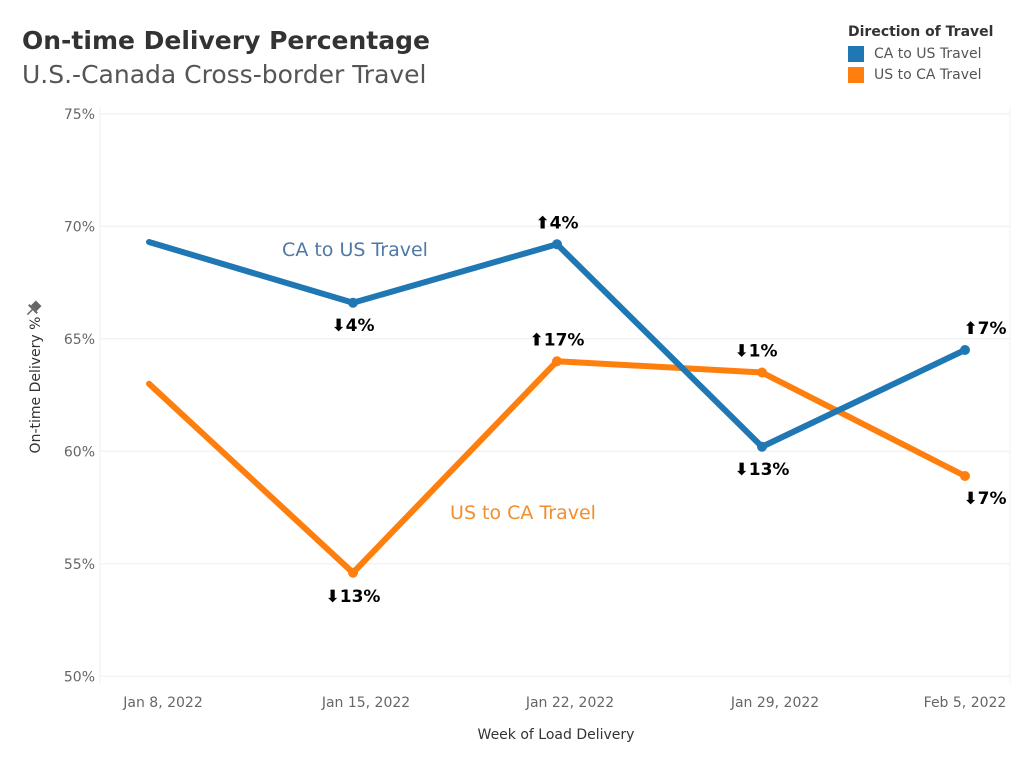 The height and width of the screenshot is (768, 1024). Describe the element at coordinates (352, 326) in the screenshot. I see `change-label: ⬇4%` at that location.